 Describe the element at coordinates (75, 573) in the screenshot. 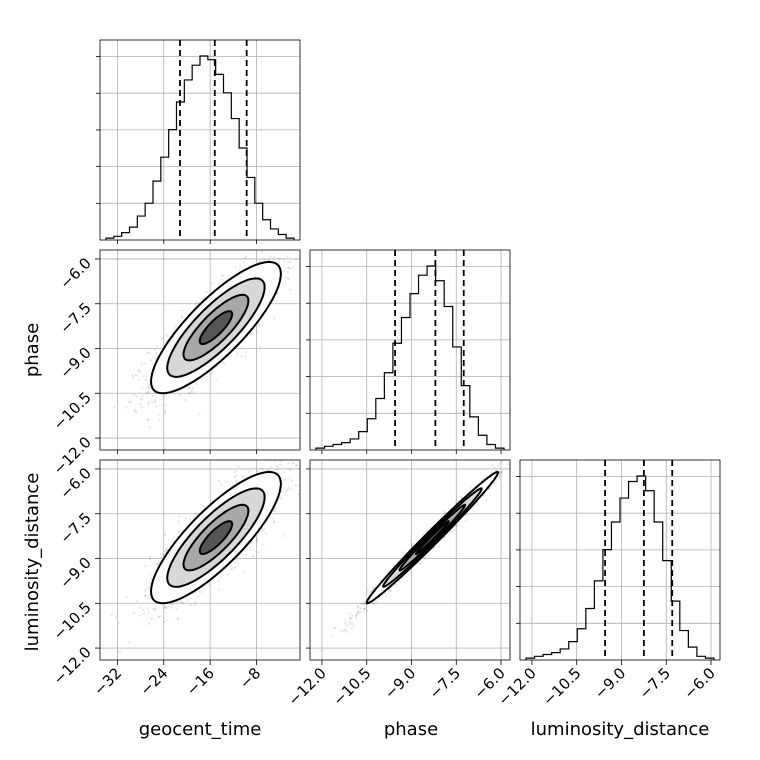

I see `y-tick-label: −9.0` at that location.